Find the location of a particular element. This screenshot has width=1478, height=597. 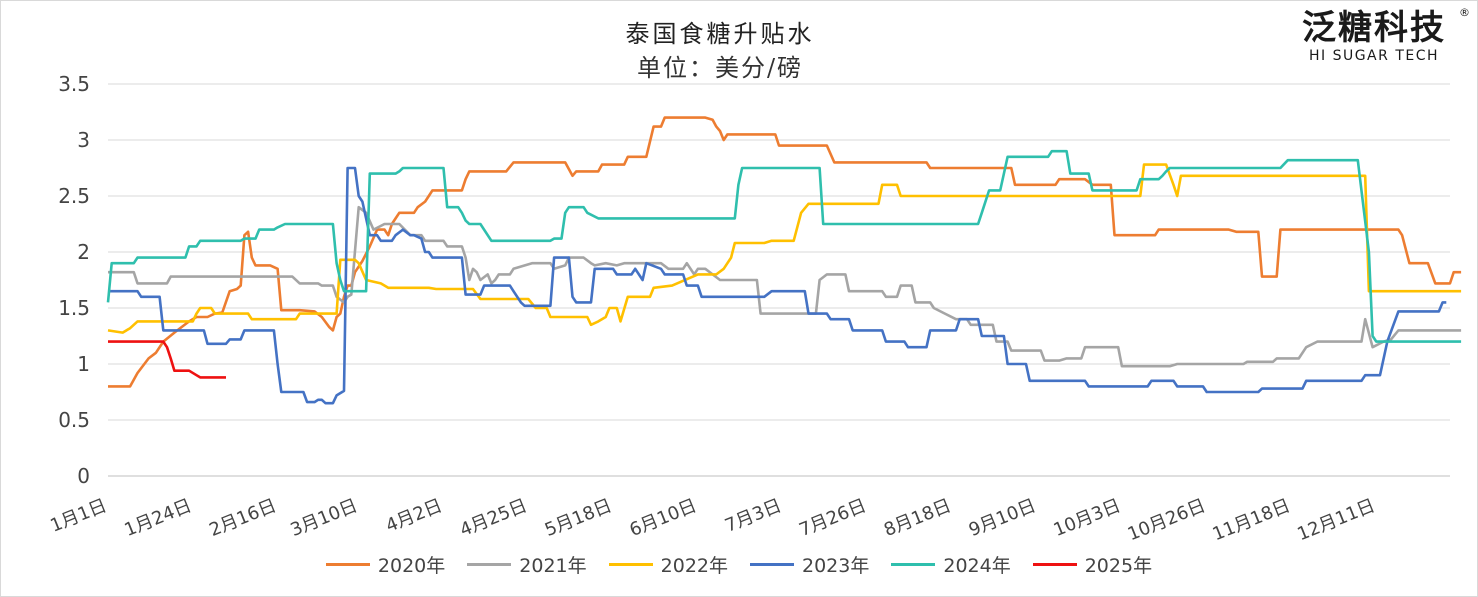

x-tick-label: 4月25日 is located at coordinates (493, 518).